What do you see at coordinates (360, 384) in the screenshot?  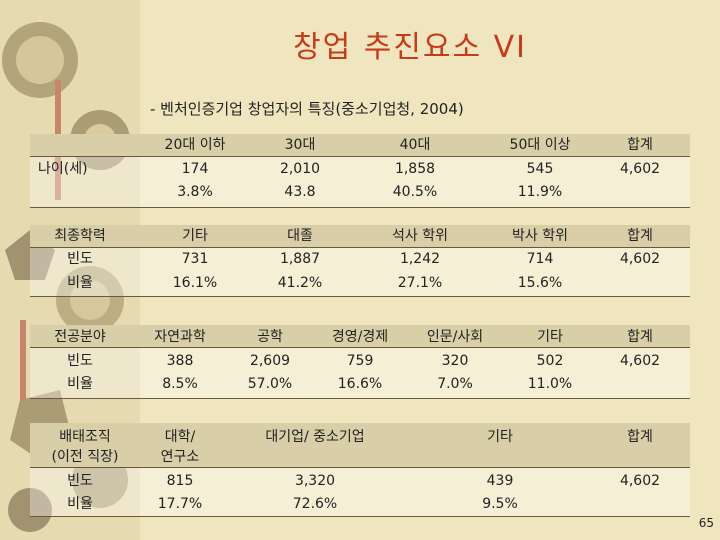 I see `major-ratio: 16.6%` at bounding box center [360, 384].